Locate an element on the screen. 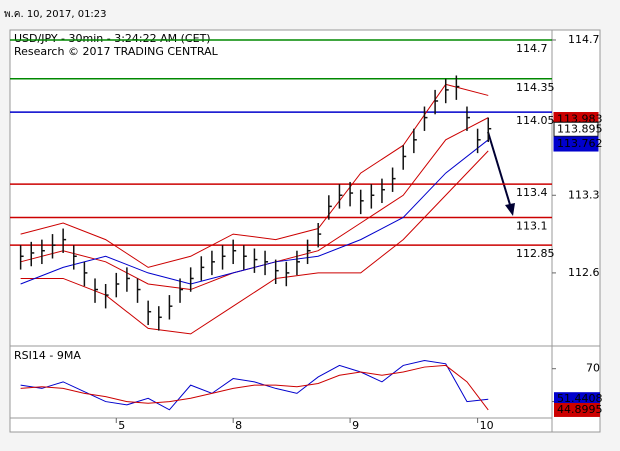 The width and height of the screenshot is (620, 451). level-label: 112.85 is located at coordinates (535, 253).